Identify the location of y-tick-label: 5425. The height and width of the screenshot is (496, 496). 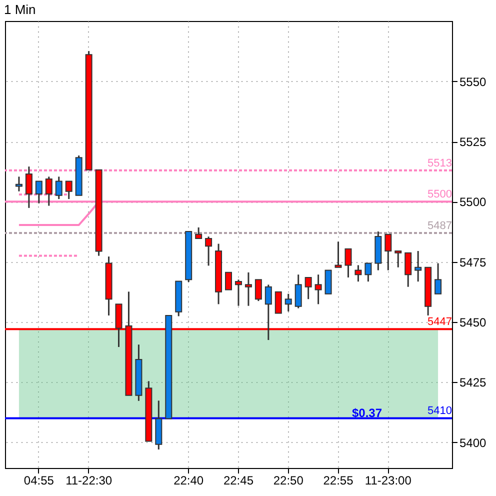
(473, 383).